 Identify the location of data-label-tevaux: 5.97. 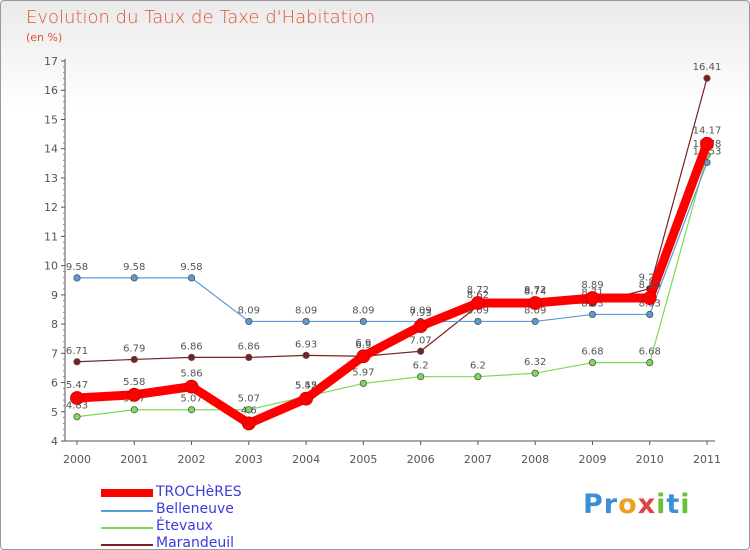
(363, 372).